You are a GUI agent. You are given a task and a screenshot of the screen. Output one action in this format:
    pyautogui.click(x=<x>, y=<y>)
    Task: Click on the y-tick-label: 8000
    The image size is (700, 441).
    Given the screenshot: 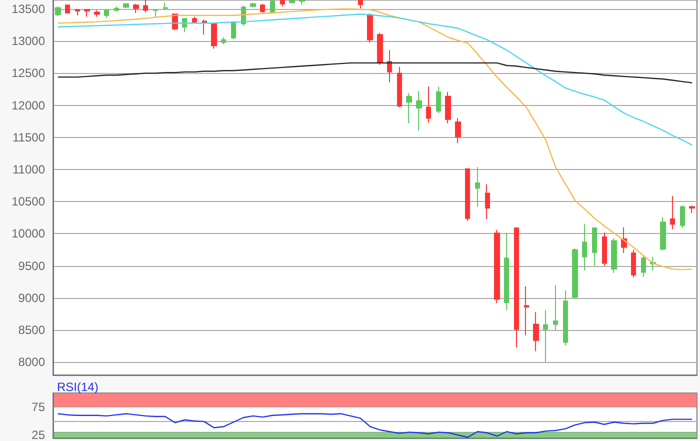 What is the action you would take?
    pyautogui.click(x=32, y=362)
    